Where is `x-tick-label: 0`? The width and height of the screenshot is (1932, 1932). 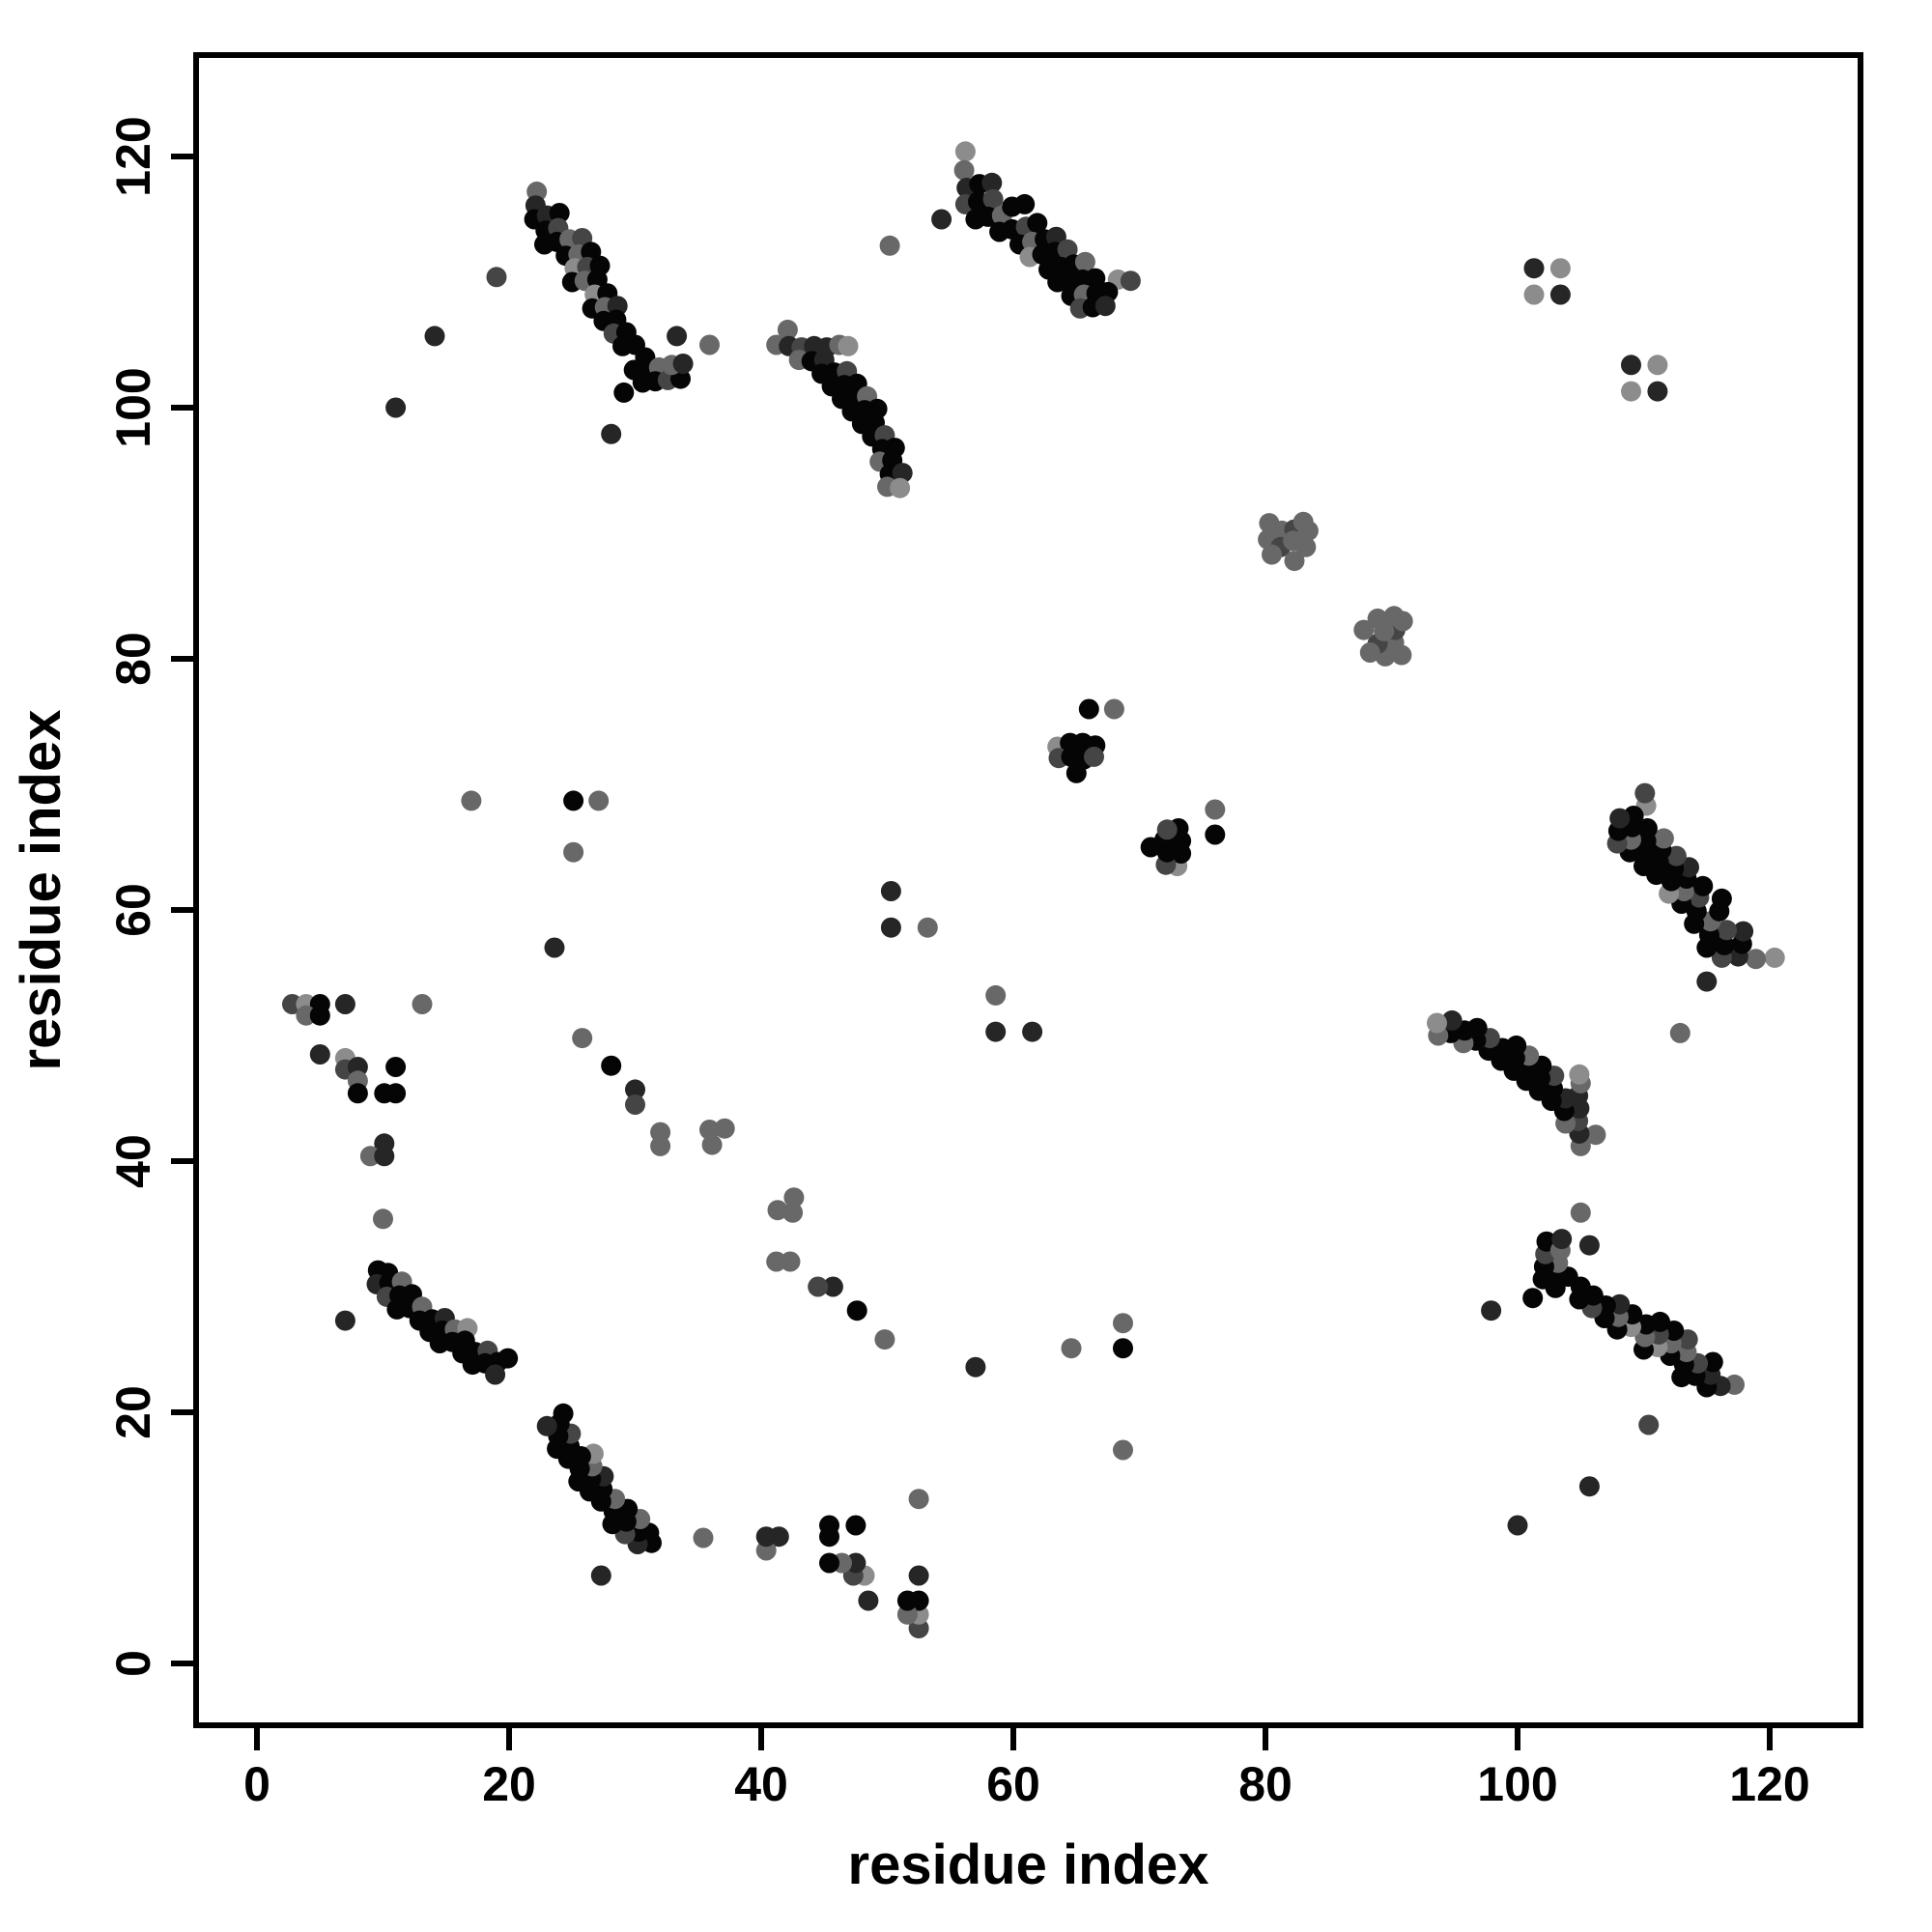 x-tick-label: 0 is located at coordinates (256, 1784).